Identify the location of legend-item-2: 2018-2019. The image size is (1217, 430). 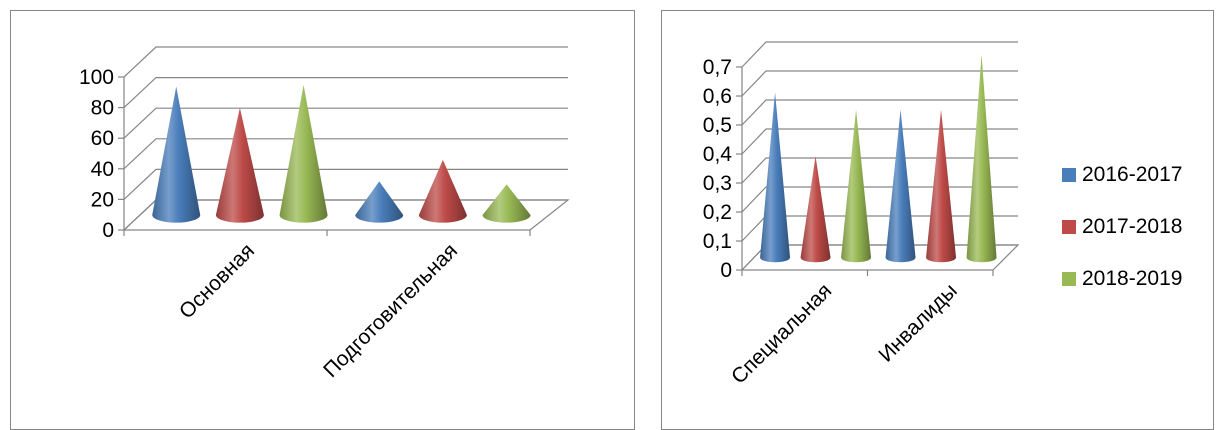
(1122, 279).